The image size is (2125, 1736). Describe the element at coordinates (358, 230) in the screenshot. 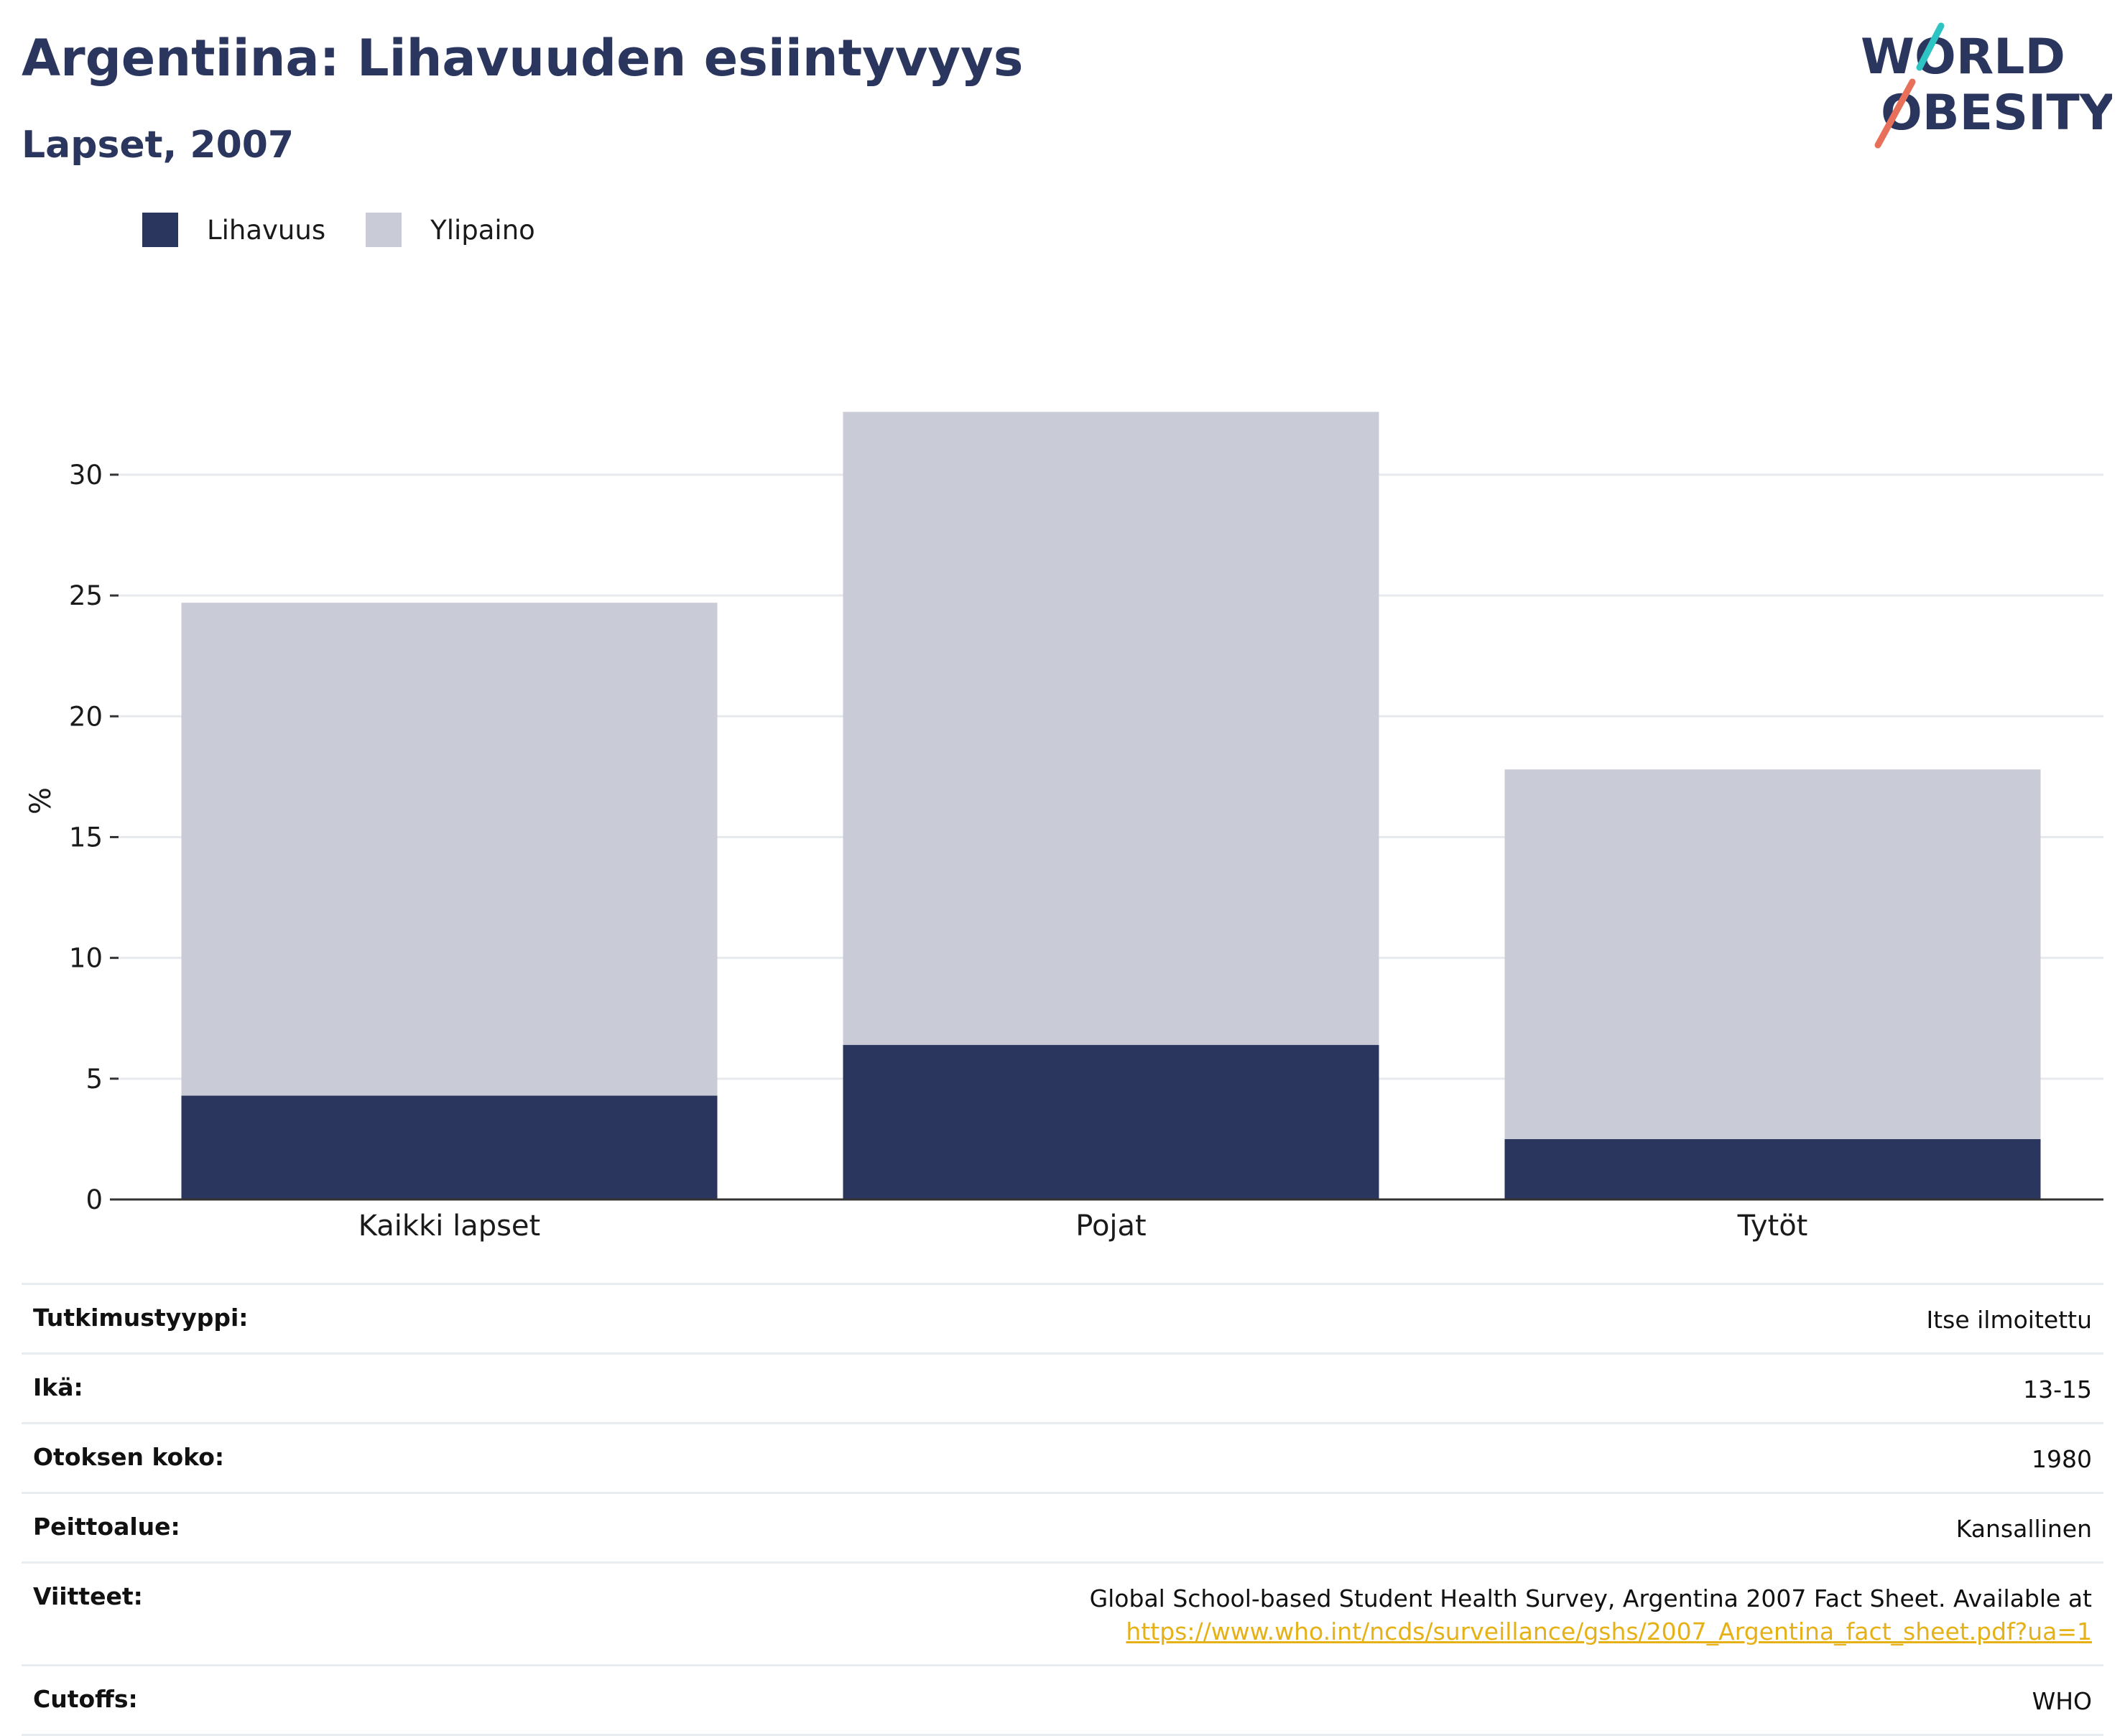

I see `chart-legend: Lihavuus Ylipaino` at that location.